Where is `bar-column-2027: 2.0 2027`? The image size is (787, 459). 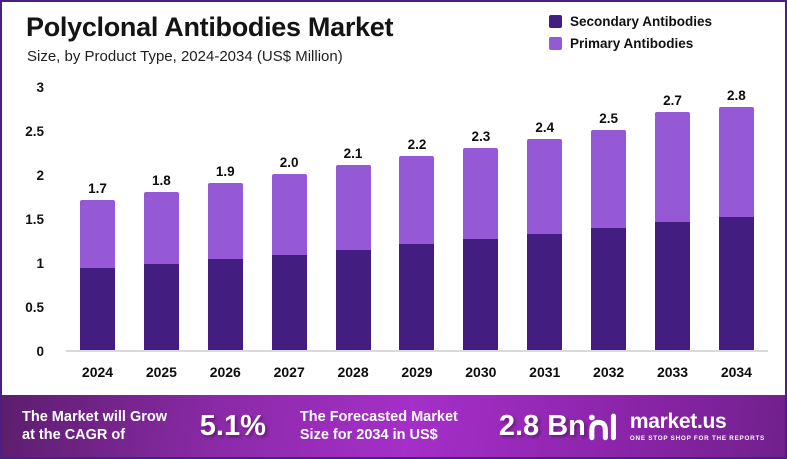 bar-column-2027: 2.0 2027 is located at coordinates (289, 234).